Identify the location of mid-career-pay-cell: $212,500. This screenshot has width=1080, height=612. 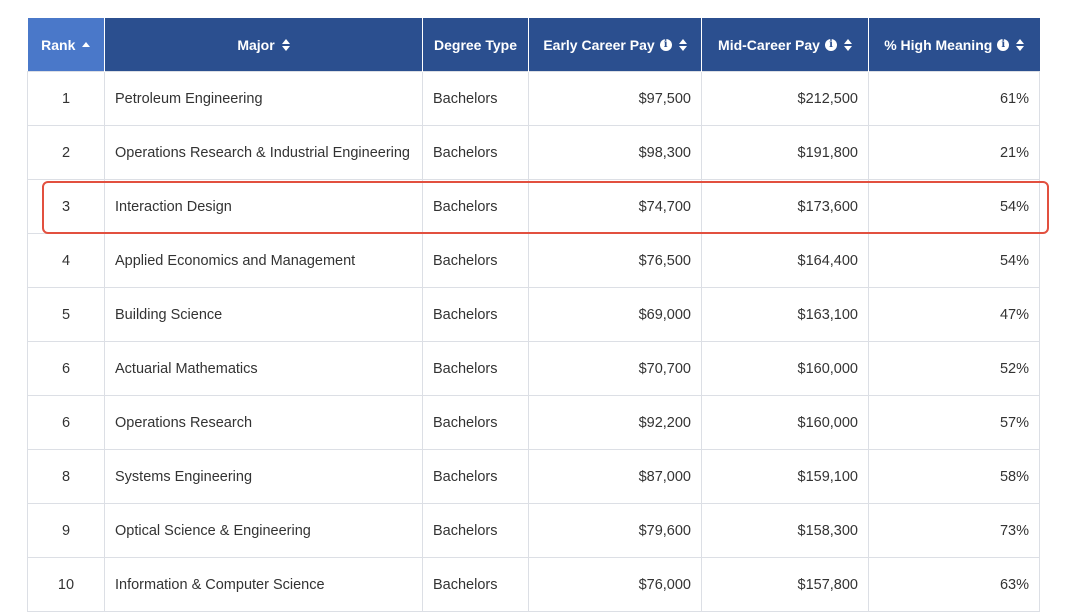
(785, 98).